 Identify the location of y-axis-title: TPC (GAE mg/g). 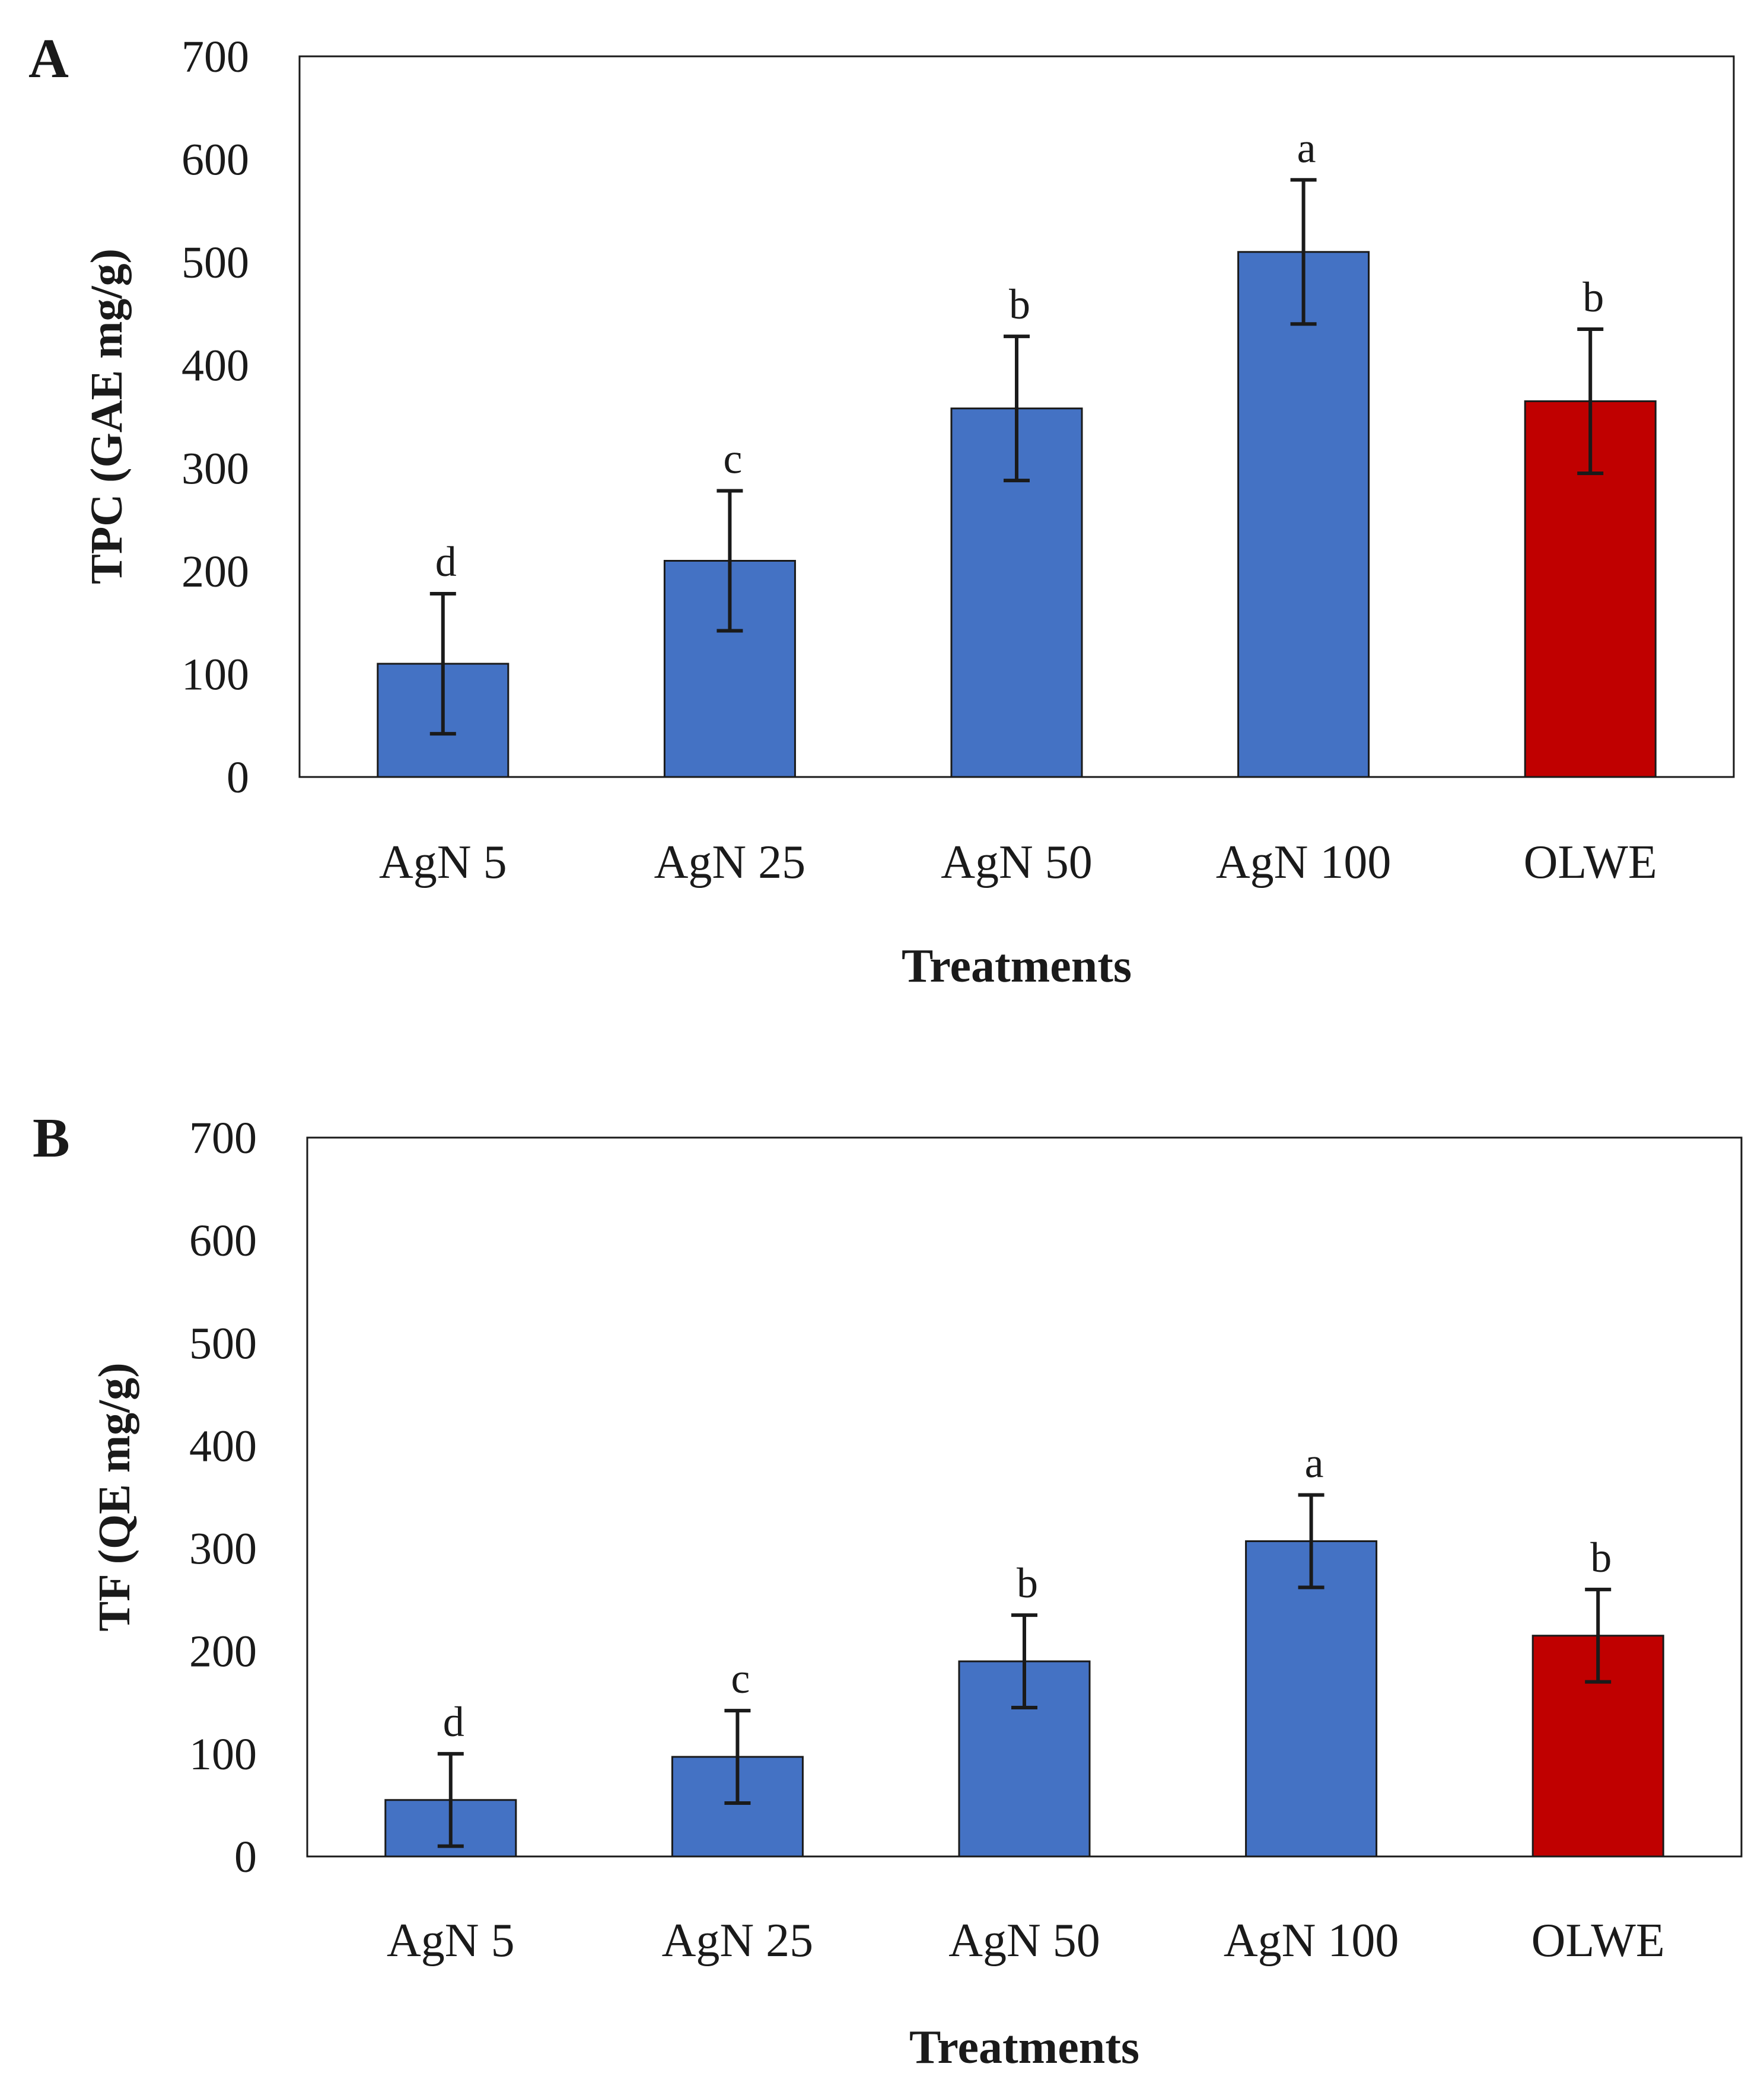
(107, 417).